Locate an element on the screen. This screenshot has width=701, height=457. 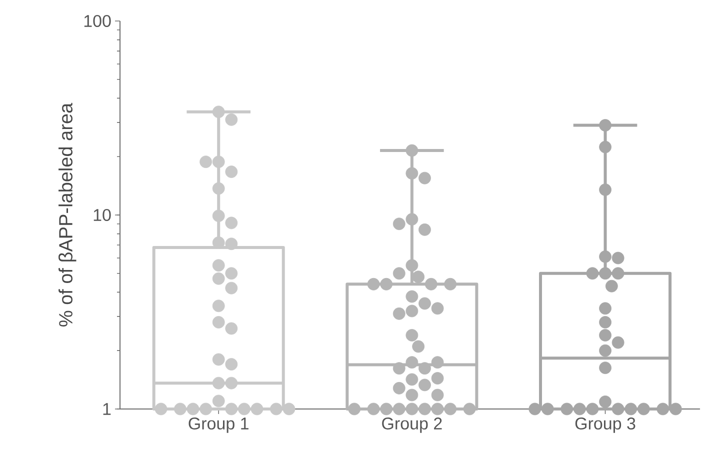
y-tick-label: 1 is located at coordinates (107, 409).